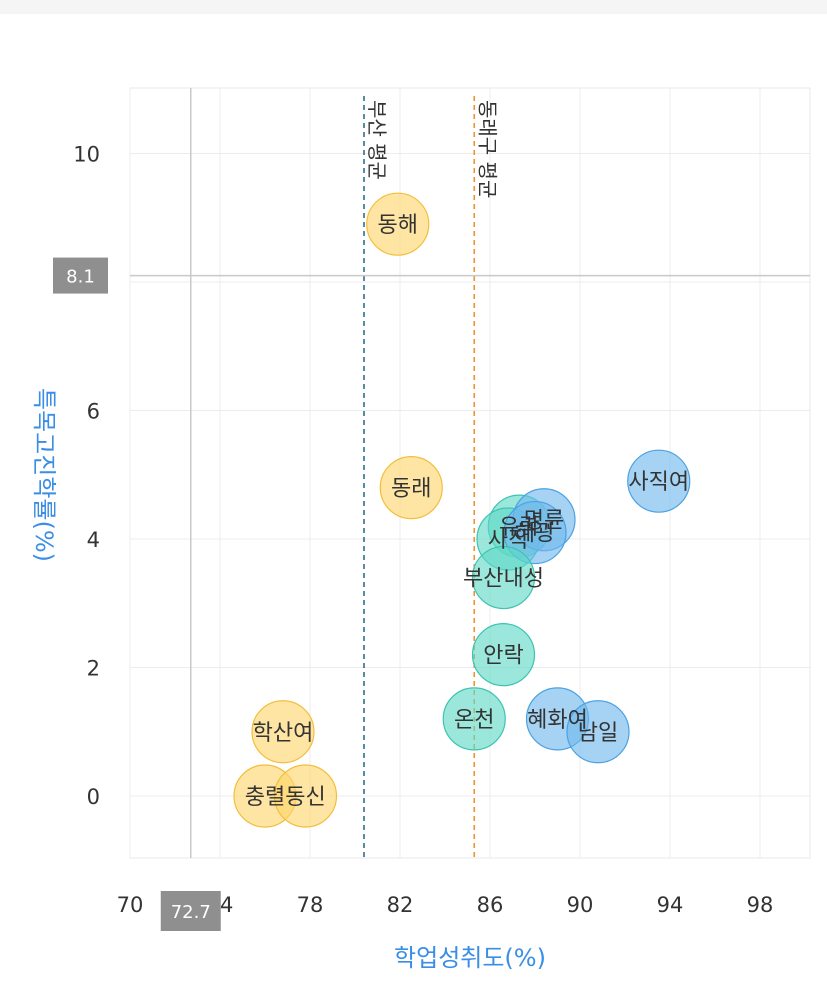 The width and height of the screenshot is (827, 989). I want to click on bubble-label: 동해, so click(398, 225).